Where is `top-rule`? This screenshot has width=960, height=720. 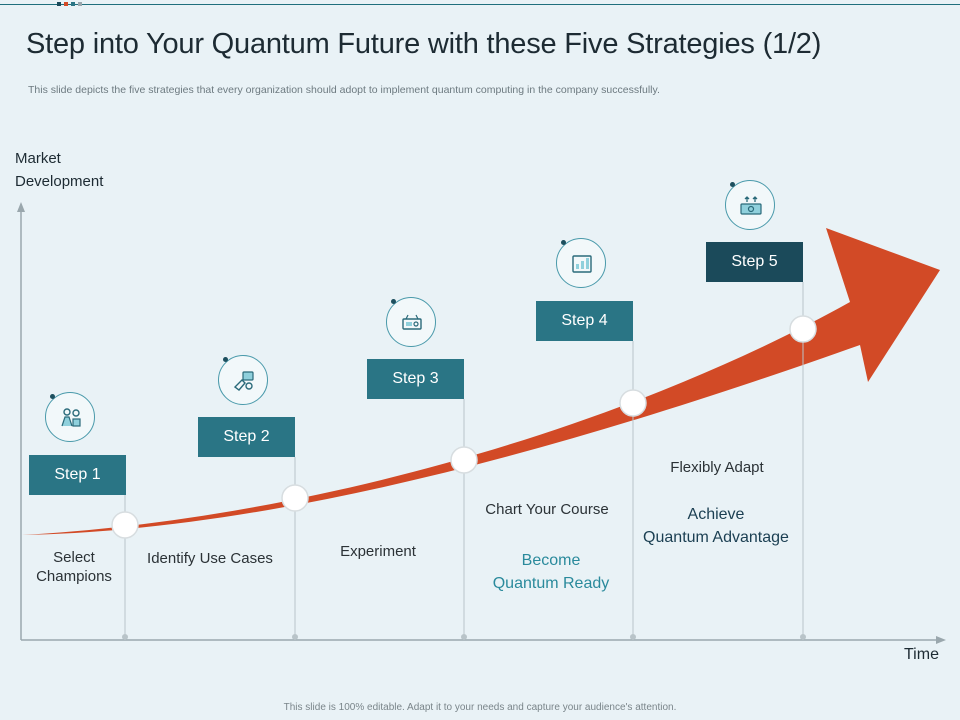 top-rule is located at coordinates (480, 4).